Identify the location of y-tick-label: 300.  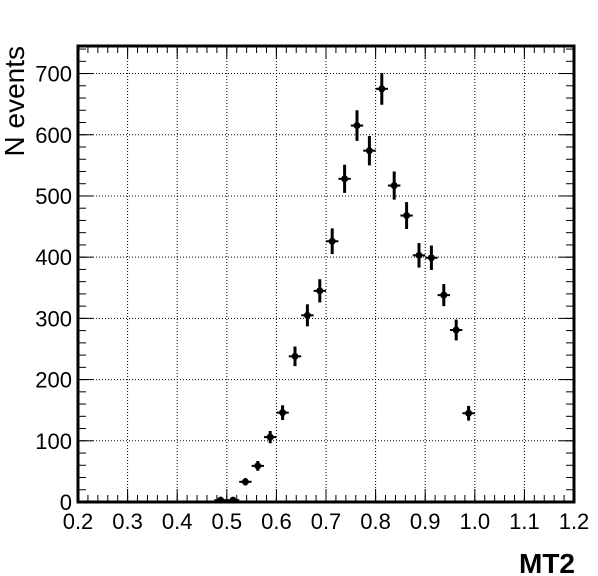
(53, 318).